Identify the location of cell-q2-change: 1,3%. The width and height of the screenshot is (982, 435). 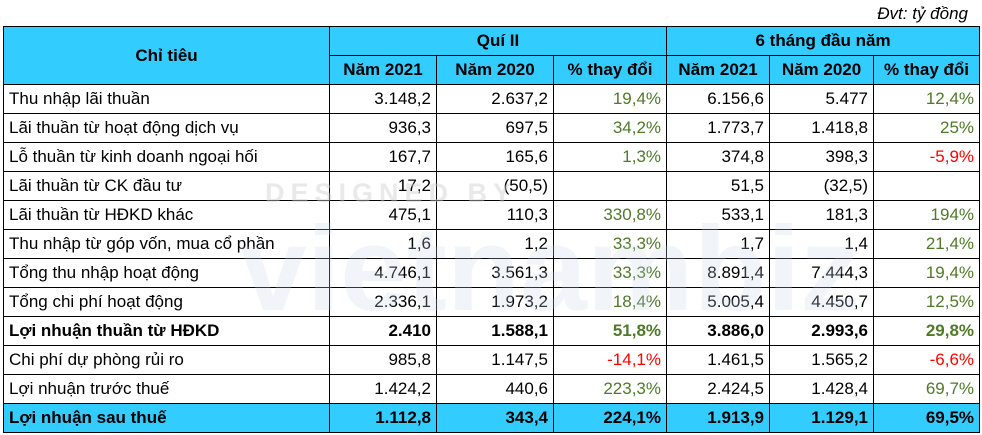
(610, 157).